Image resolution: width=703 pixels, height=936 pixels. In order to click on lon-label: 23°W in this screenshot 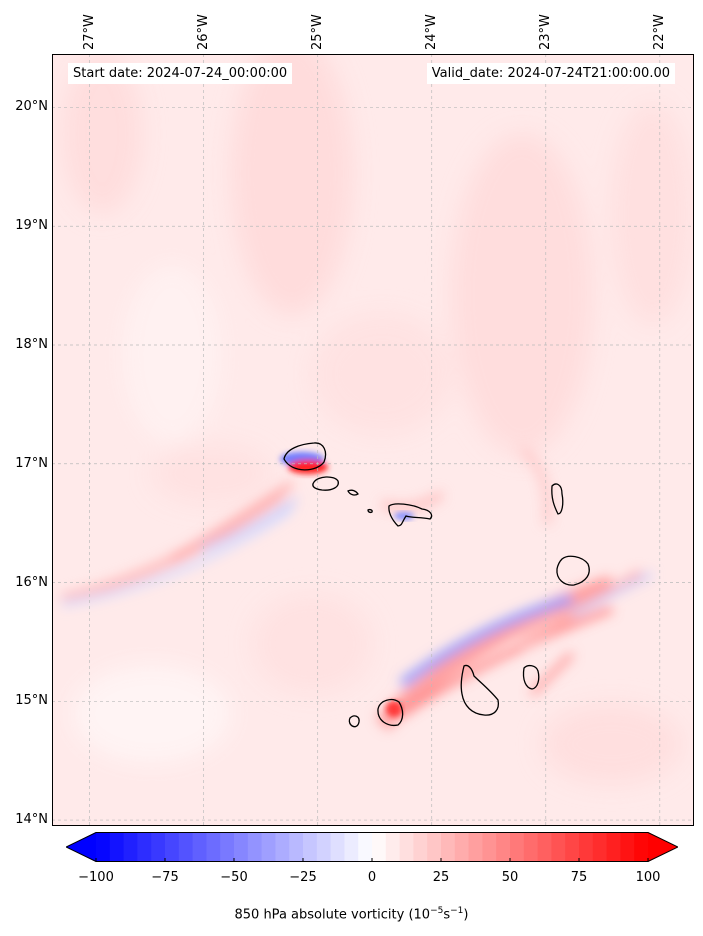, I will do `click(545, 32)`.